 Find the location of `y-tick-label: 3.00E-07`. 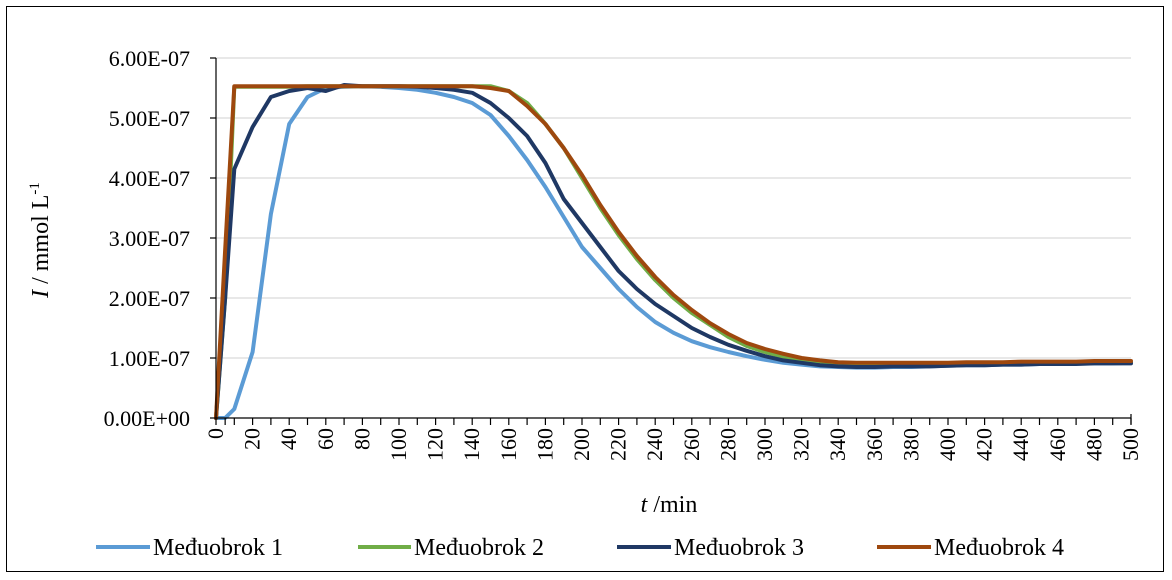

y-tick-label: 3.00E-07 is located at coordinates (149, 238).